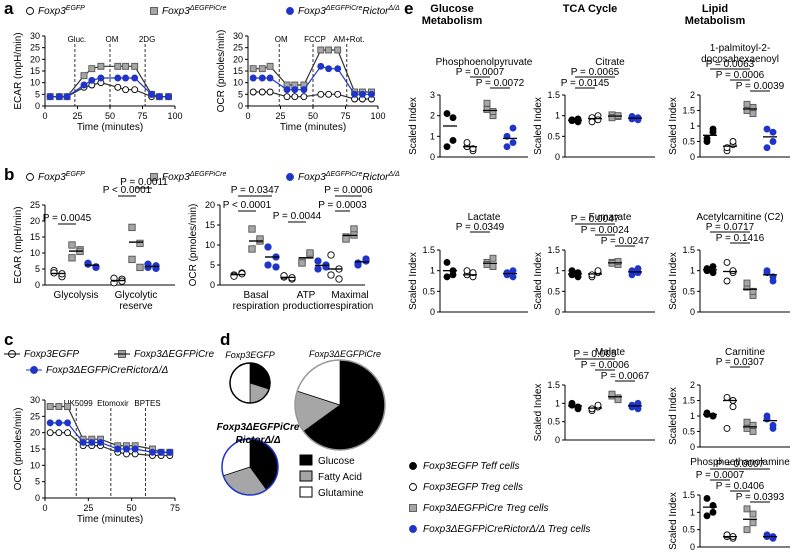  Describe the element at coordinates (256, 306) in the screenshot. I see `x-category-label: respiration` at that location.